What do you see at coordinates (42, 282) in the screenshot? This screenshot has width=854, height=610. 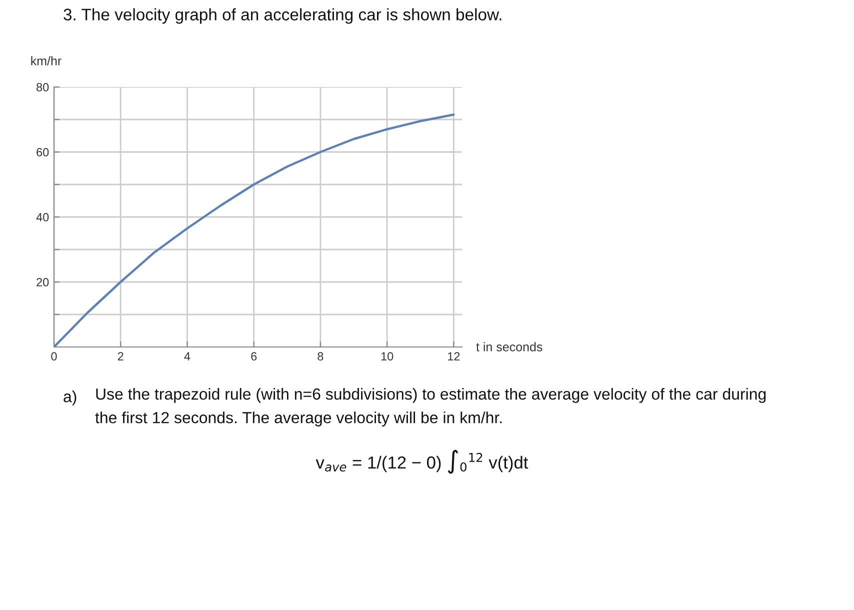 I see `y-tick-label: 20` at bounding box center [42, 282].